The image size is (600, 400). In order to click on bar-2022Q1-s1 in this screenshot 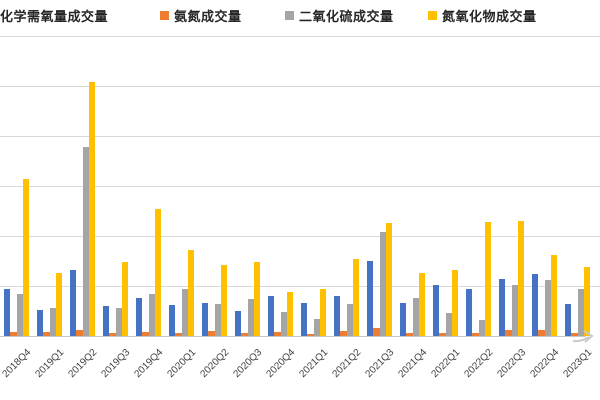, I will do `click(442, 334)`.